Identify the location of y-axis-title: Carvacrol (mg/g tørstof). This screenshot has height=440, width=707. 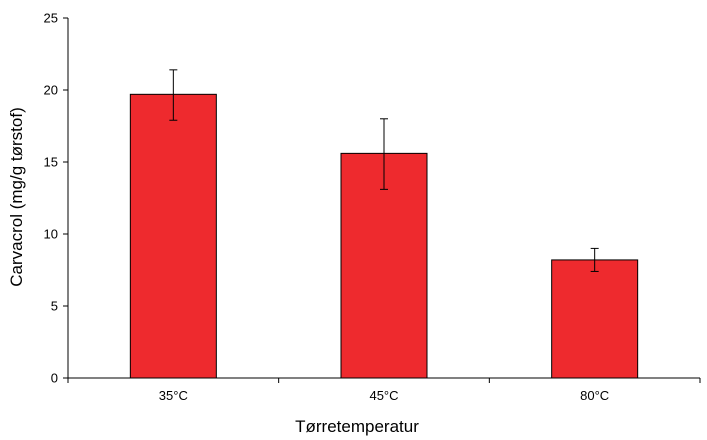
(16, 196).